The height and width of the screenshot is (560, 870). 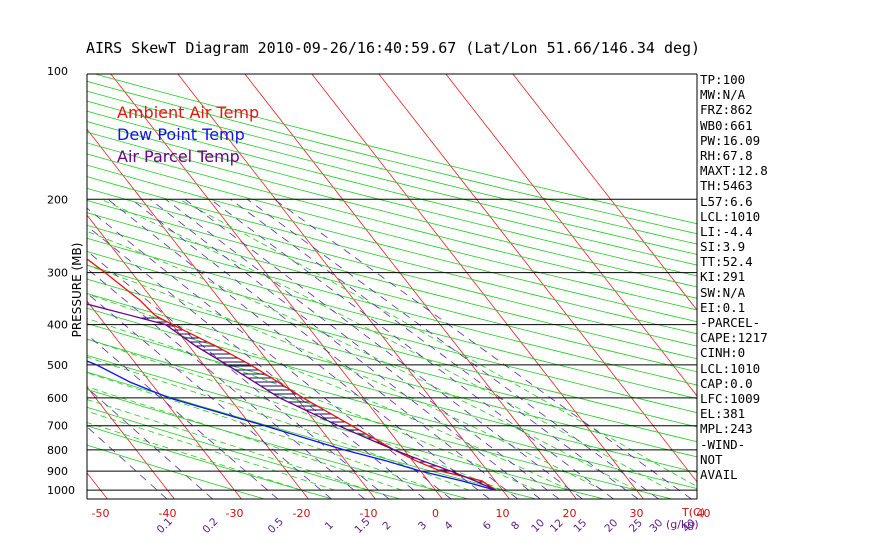 I want to click on mixing-ratio-label: 3, so click(x=422, y=525).